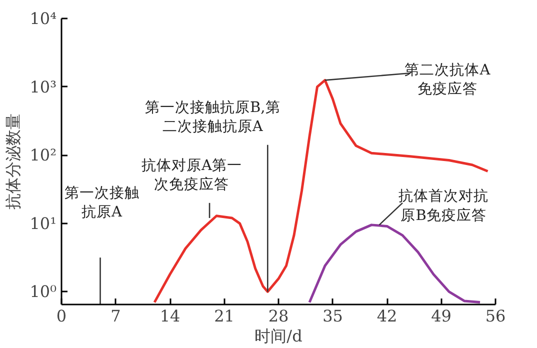 Image resolution: width=537 pixels, height=348 pixels. I want to click on x-tick-label: 42, so click(387, 316).